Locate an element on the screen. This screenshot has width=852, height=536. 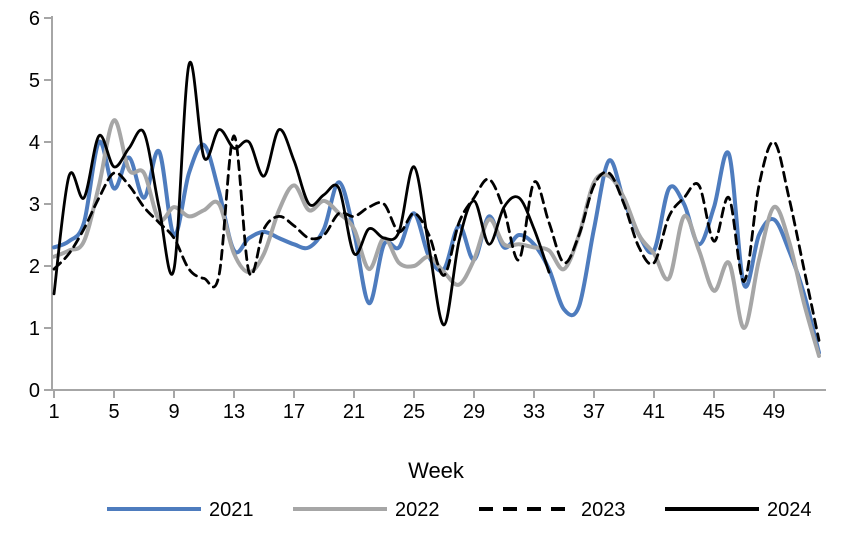
x-tick-label: 9 is located at coordinates (173, 412).